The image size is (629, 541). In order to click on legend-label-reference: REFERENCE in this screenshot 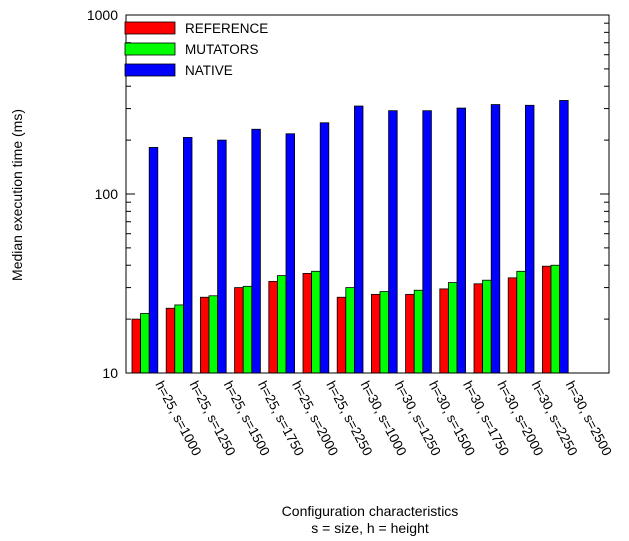, I will do `click(226, 28)`.